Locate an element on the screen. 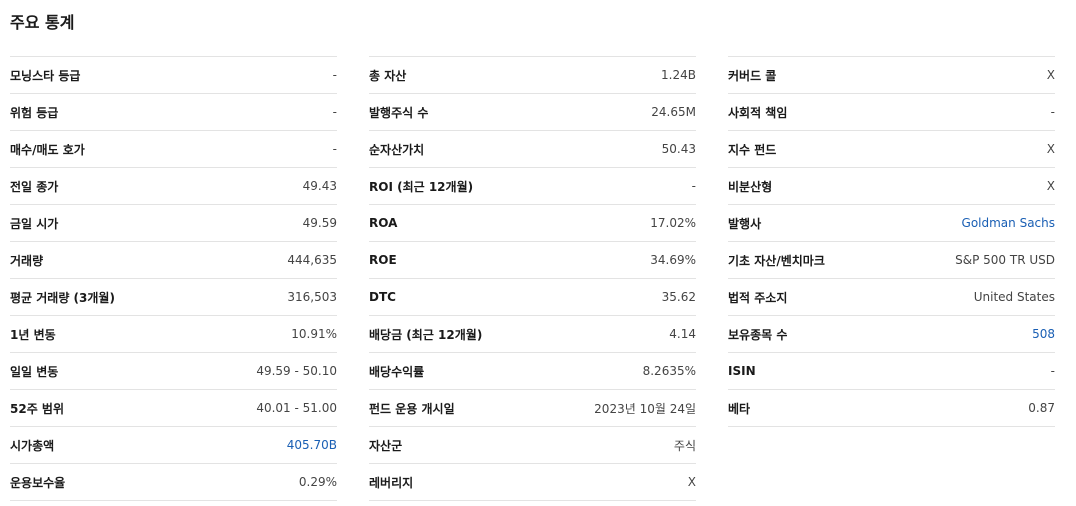 Image resolution: width=1076 pixels, height=506 pixels. stat-label: ROI (최근 12개월) is located at coordinates (421, 186).